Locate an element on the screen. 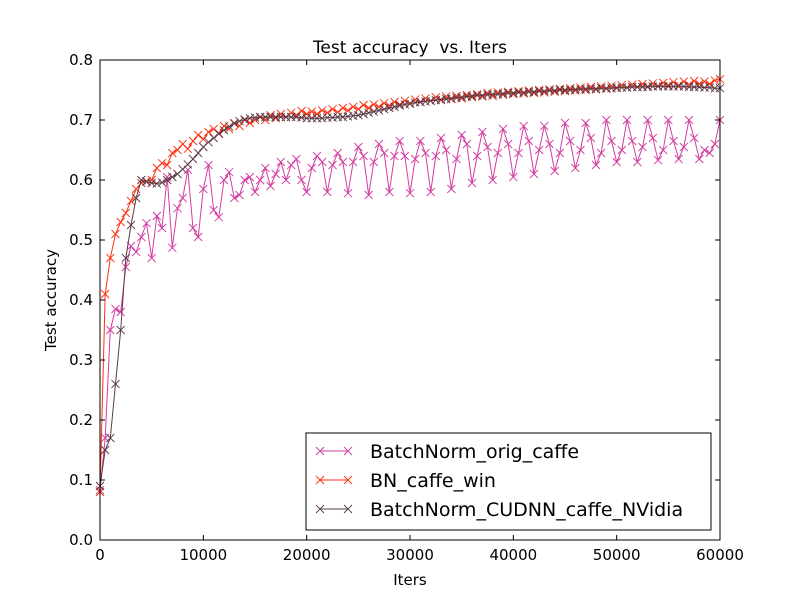 The height and width of the screenshot is (600, 800). y-tick-label: 0.7 is located at coordinates (81, 120).